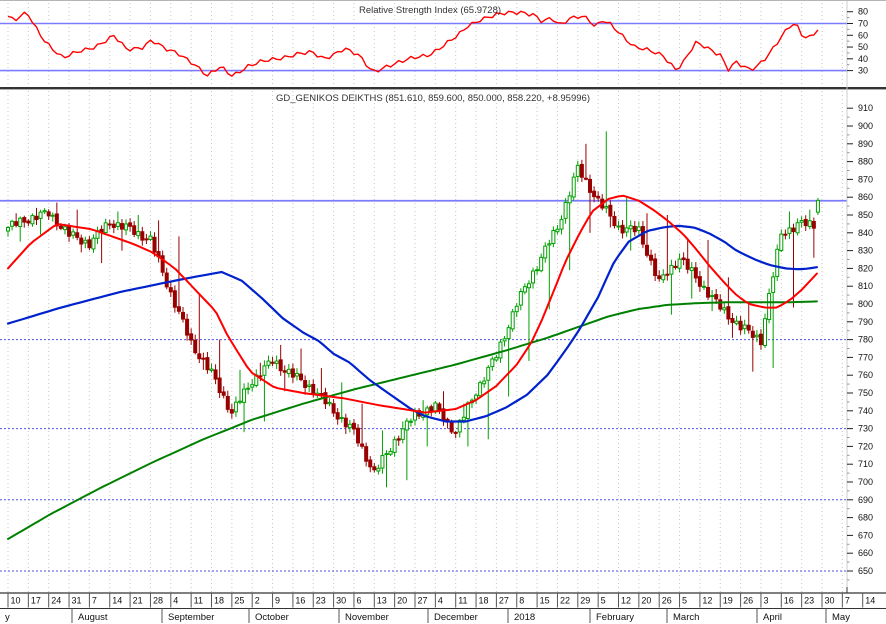 The width and height of the screenshot is (886, 624). What do you see at coordinates (158, 601) in the screenshot?
I see `x-axis-week-label: 28` at bounding box center [158, 601].